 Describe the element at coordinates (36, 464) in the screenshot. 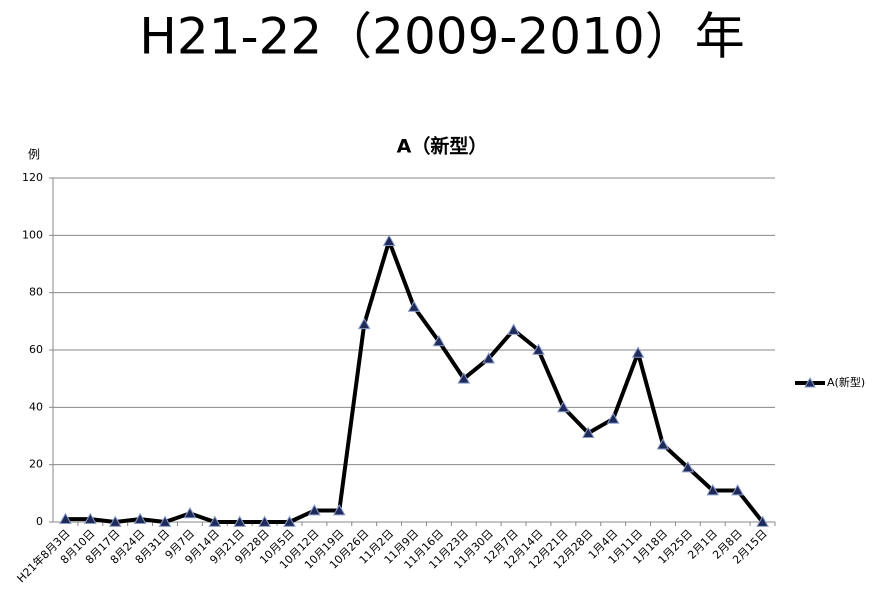

I see `y-tick-label: 20` at that location.